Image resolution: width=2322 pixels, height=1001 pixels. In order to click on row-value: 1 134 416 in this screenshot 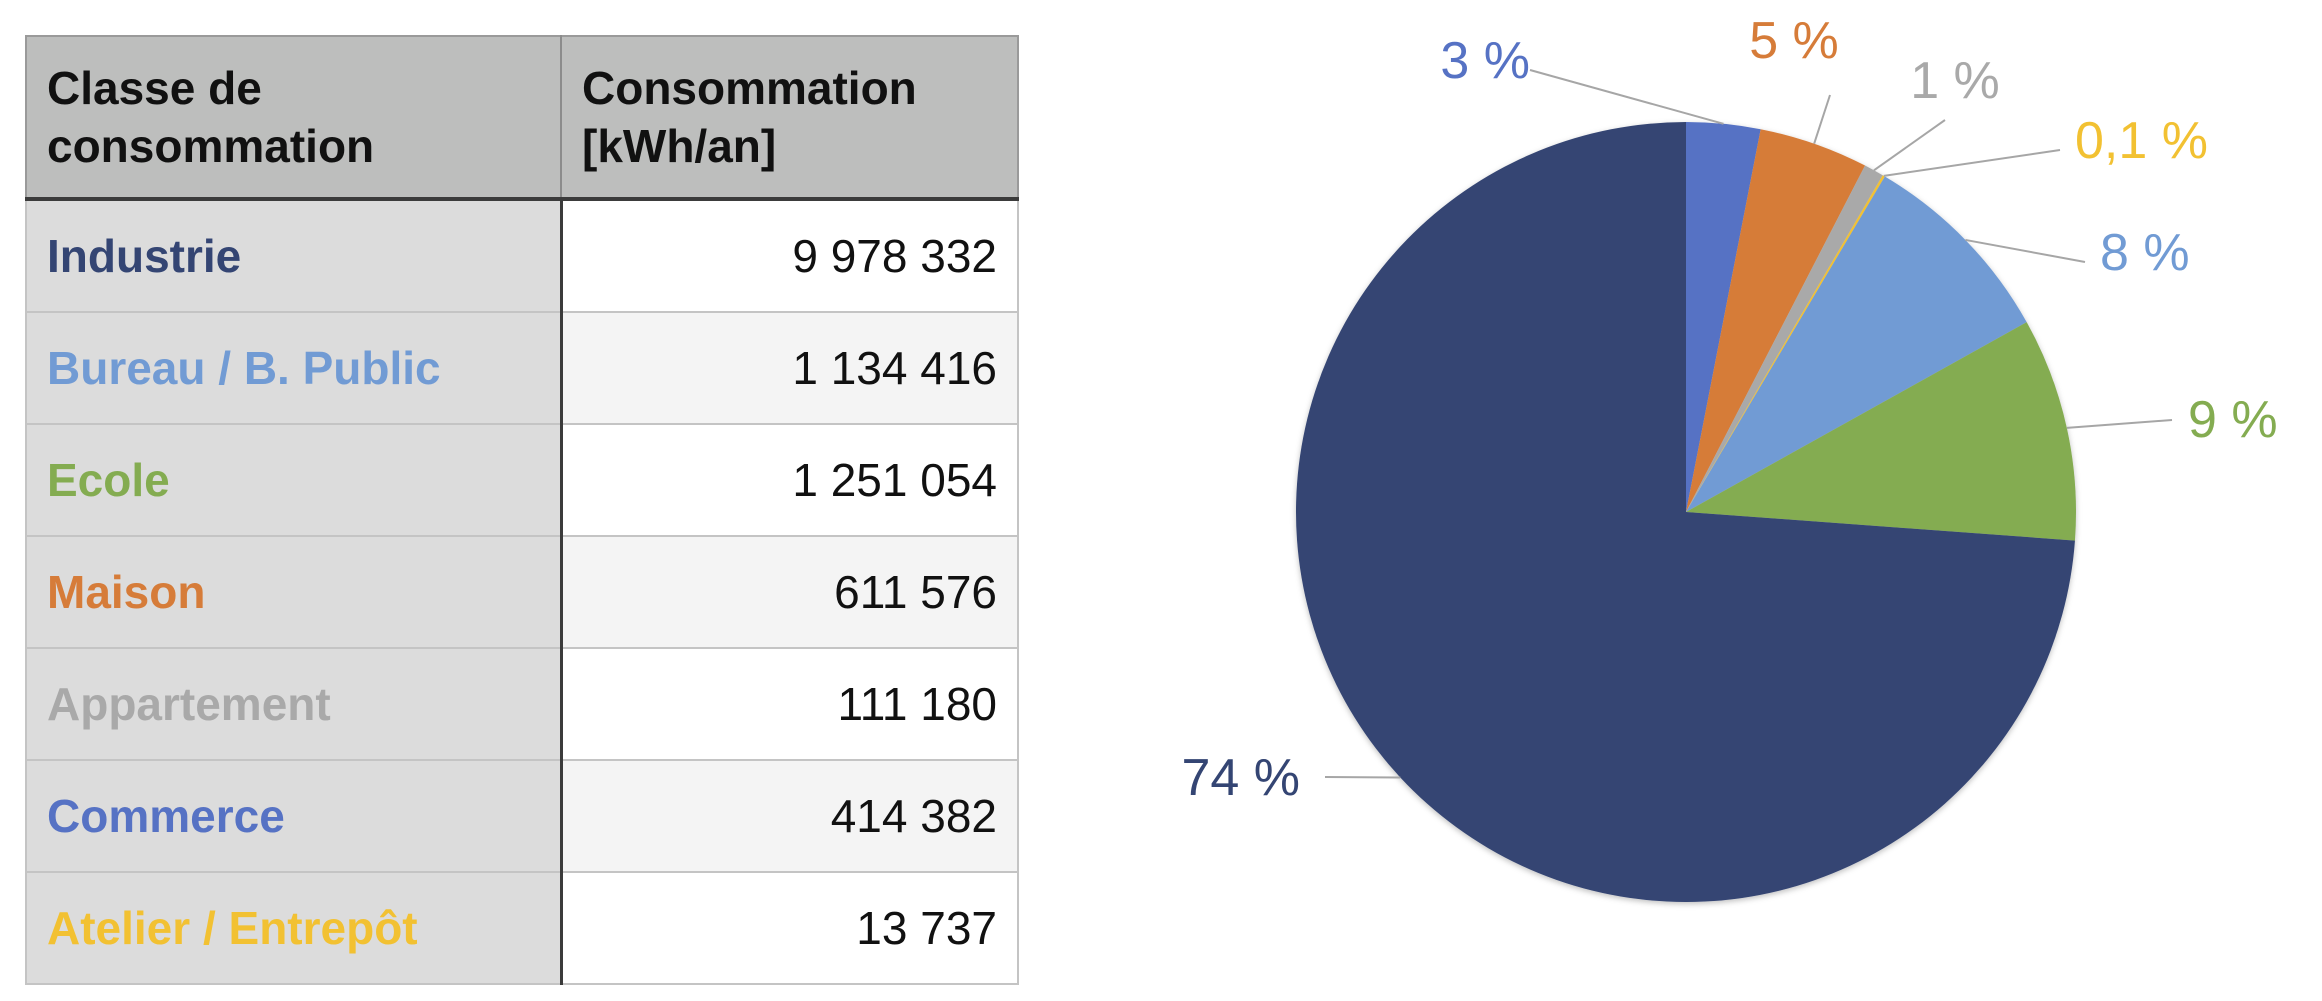, I will do `click(790, 368)`.